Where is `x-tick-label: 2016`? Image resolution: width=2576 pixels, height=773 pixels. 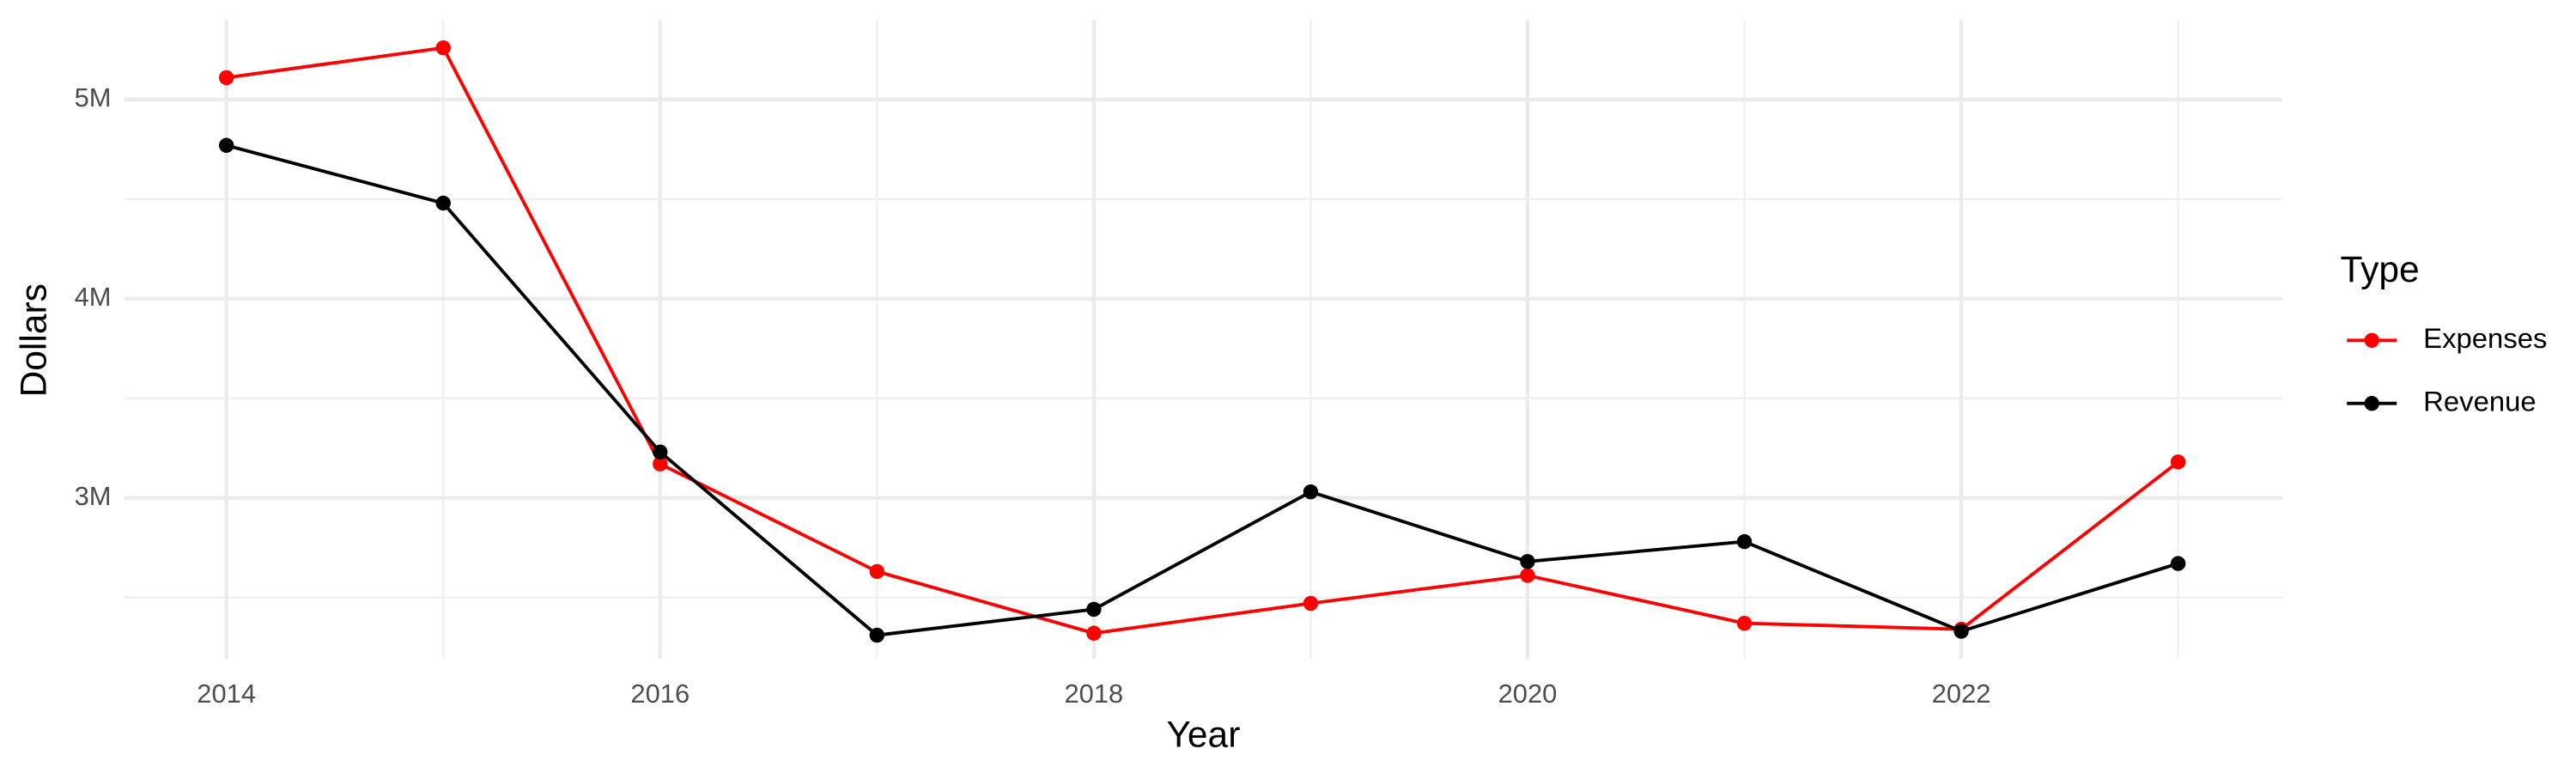
x-tick-label: 2016 is located at coordinates (660, 694).